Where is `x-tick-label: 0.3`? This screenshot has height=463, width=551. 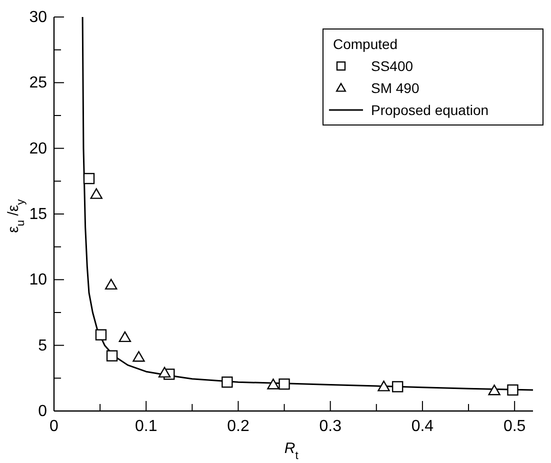
x-tick-label: 0.3 is located at coordinates (330, 426).